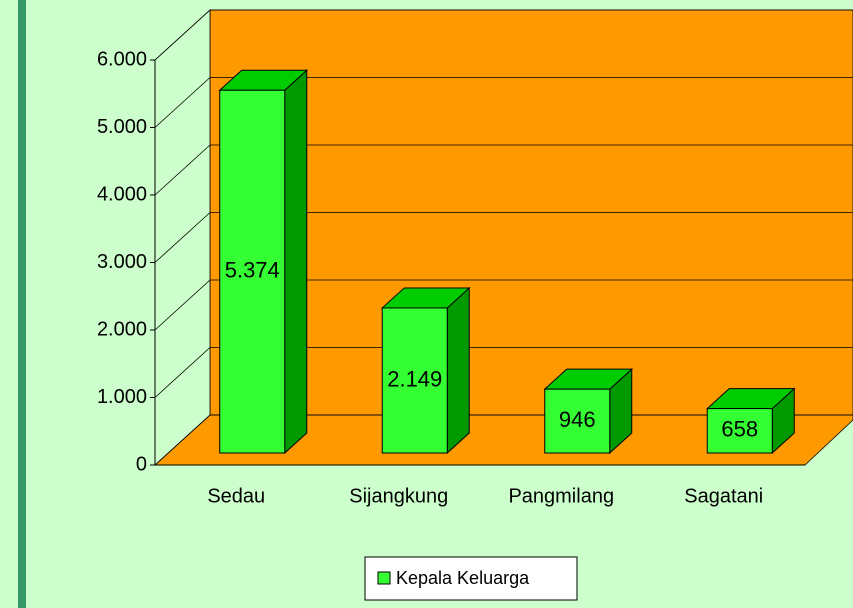 The width and height of the screenshot is (853, 608). Describe the element at coordinates (561, 496) in the screenshot. I see `x-tick-label: Pangmilang` at that location.